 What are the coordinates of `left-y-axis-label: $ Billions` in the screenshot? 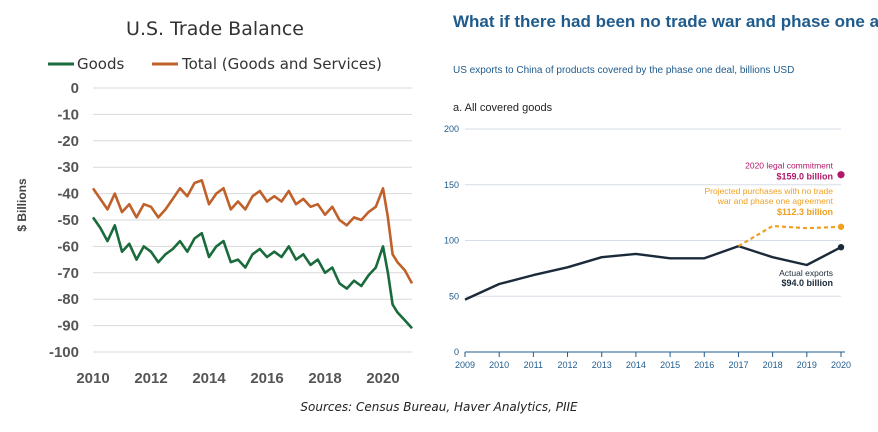 It's located at (22, 205).